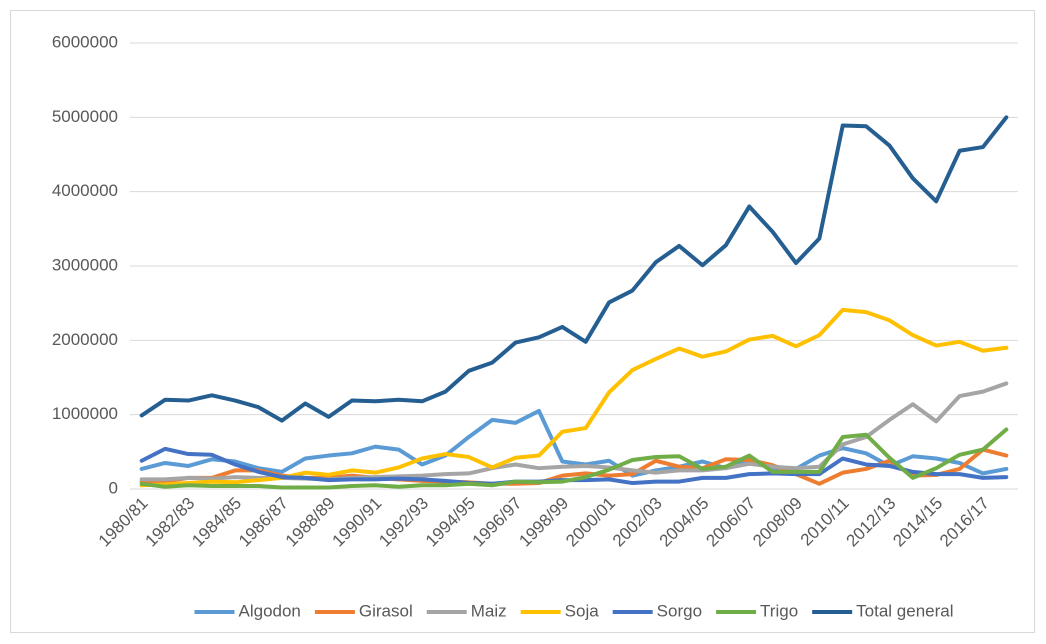 The image size is (1046, 644). What do you see at coordinates (269, 610) in the screenshot?
I see `legend-label: Algodon` at bounding box center [269, 610].